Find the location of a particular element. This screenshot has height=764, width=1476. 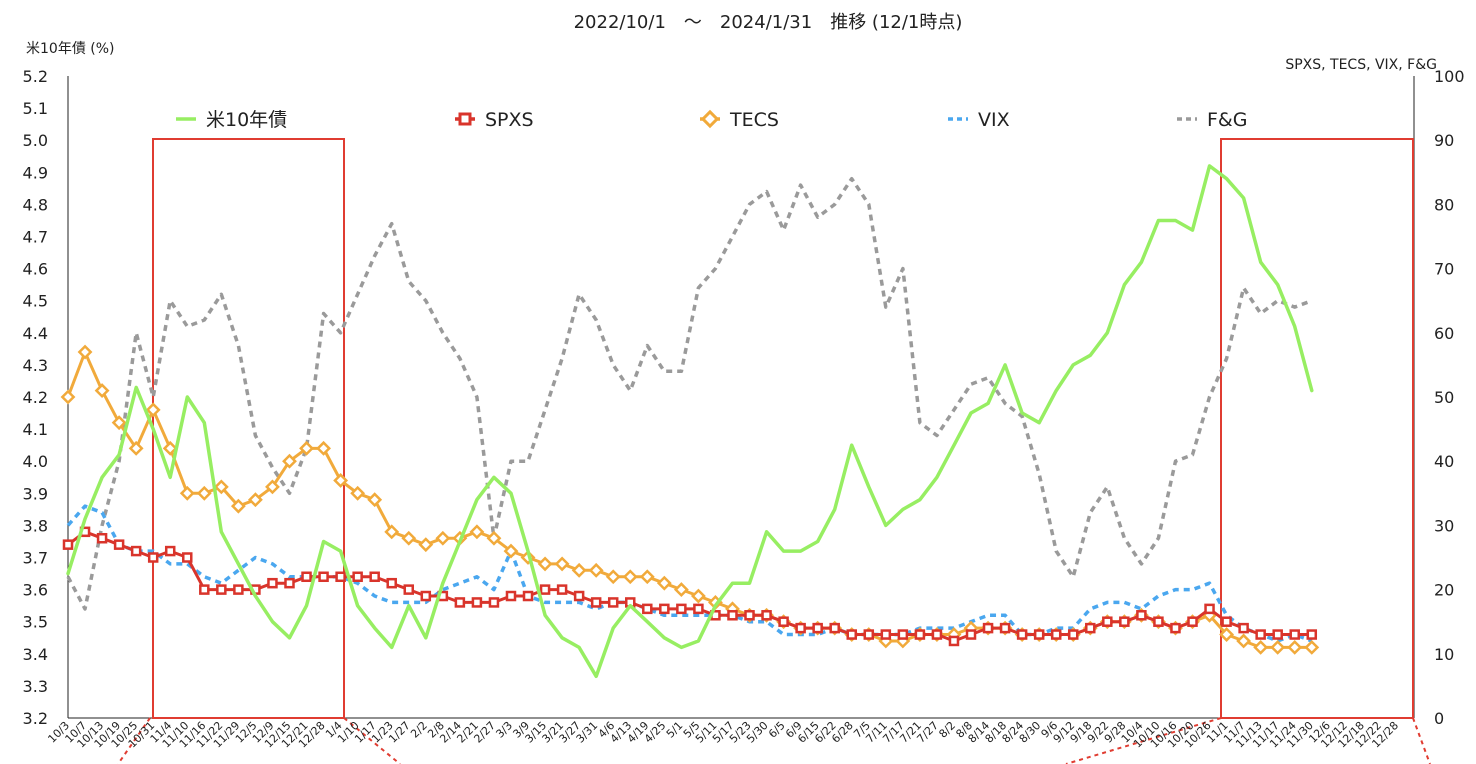

y-left-tick-label: 5.2 is located at coordinates (35, 76).